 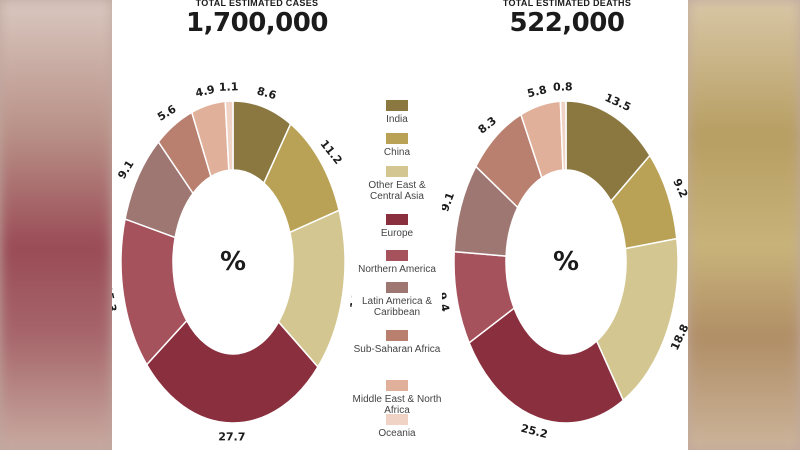 What do you see at coordinates (567, 23) in the screenshot?
I see `deaths-headline-value: 522,000` at bounding box center [567, 23].